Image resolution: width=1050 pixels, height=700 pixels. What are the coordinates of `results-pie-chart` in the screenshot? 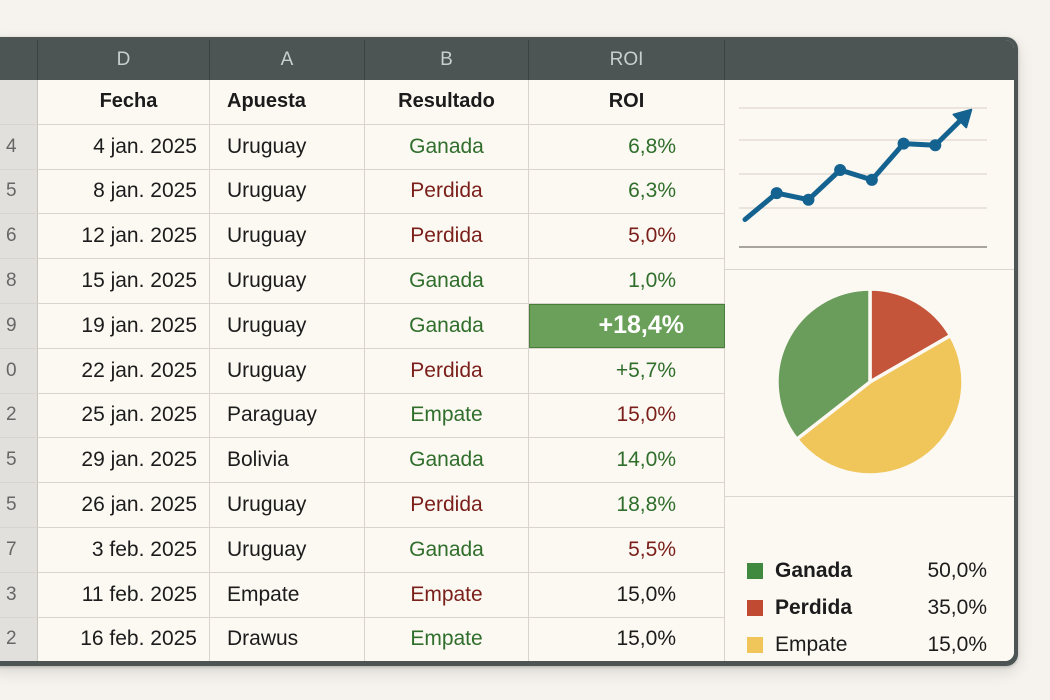 It's located at (865, 385).